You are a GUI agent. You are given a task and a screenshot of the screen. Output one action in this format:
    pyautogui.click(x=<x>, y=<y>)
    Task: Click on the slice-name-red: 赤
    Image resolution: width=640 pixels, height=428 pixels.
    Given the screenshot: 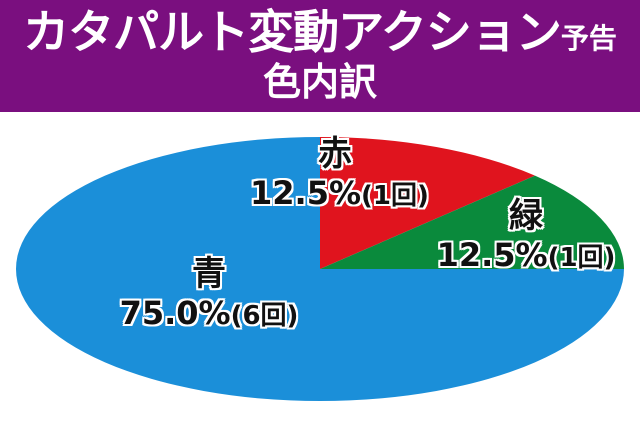 What is the action you would take?
    pyautogui.click(x=335, y=154)
    